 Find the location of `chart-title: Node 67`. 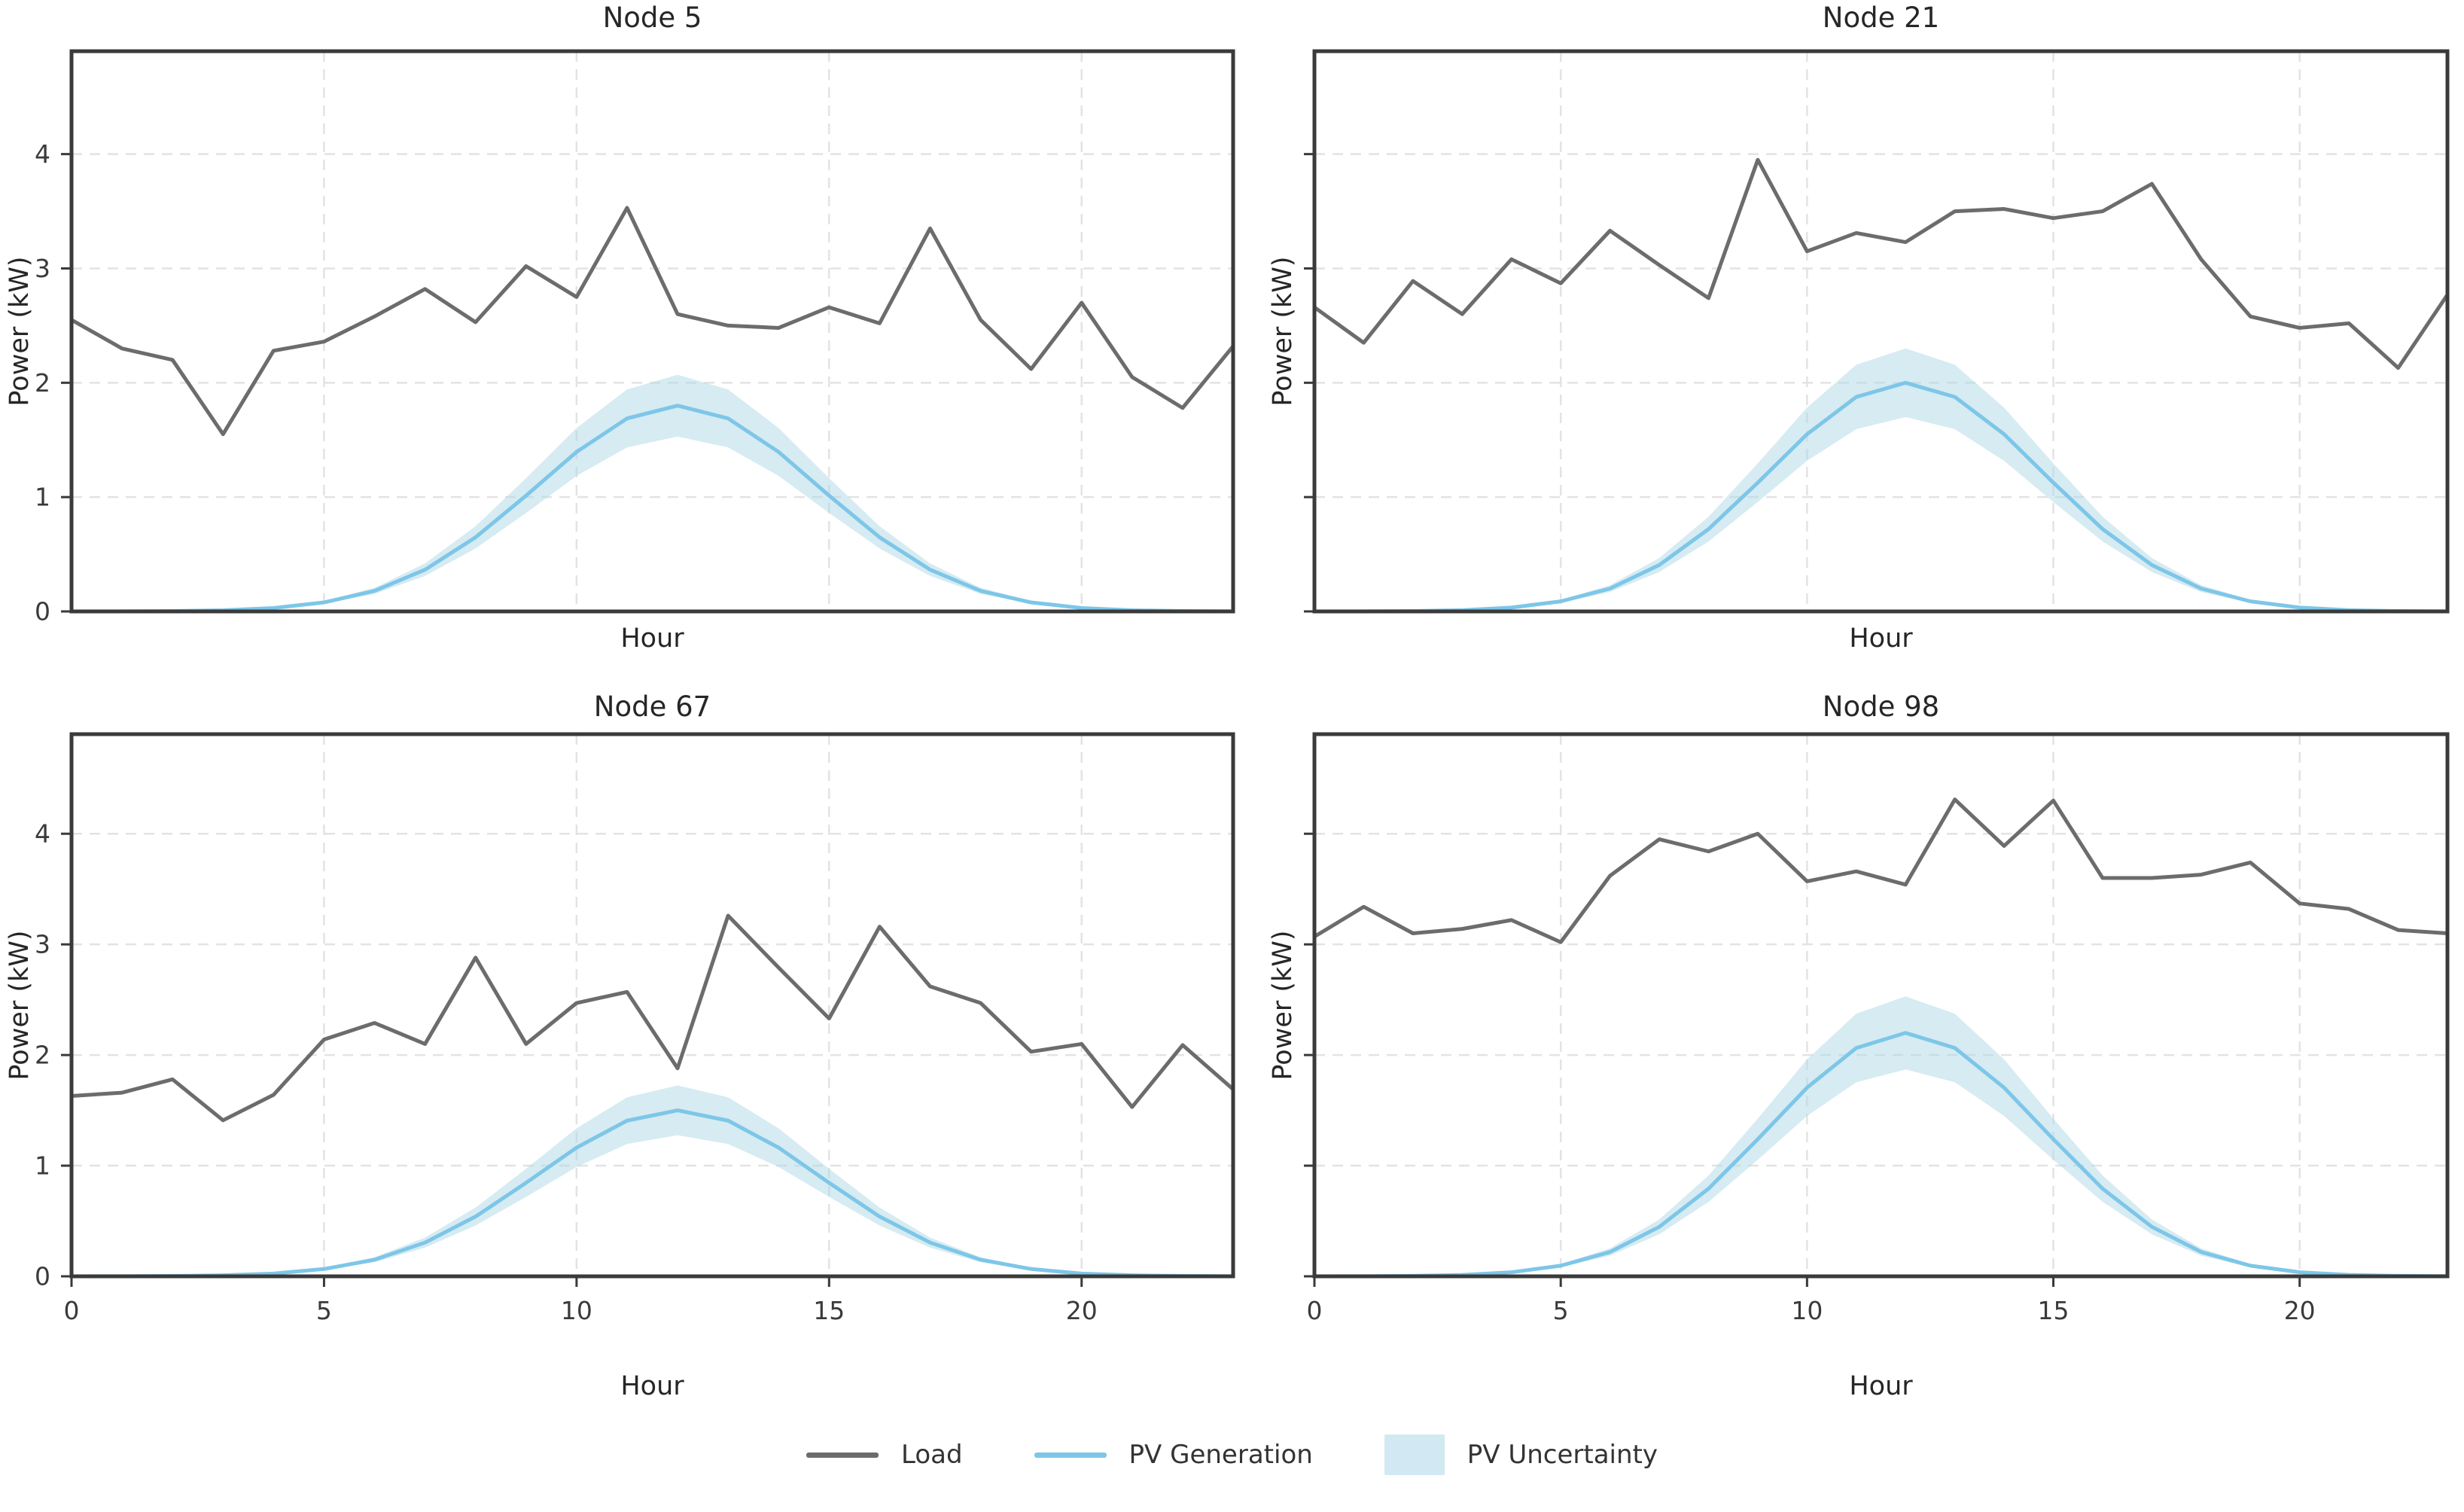

chart-title: Node 67 is located at coordinates (652, 706).